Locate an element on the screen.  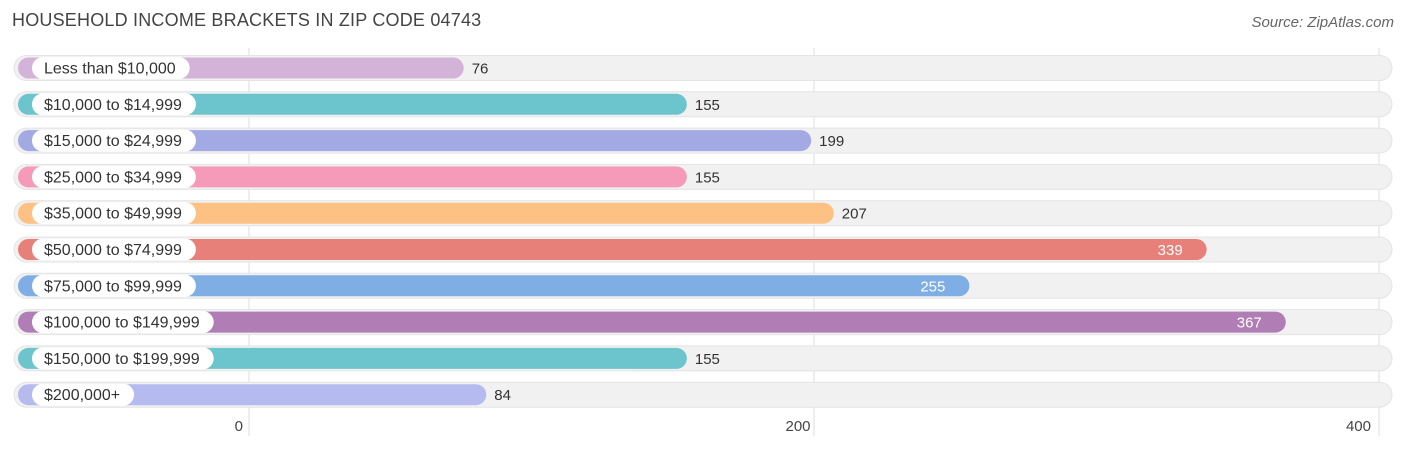
bar-row: $35,000 to $49,999 207 is located at coordinates (703, 213).